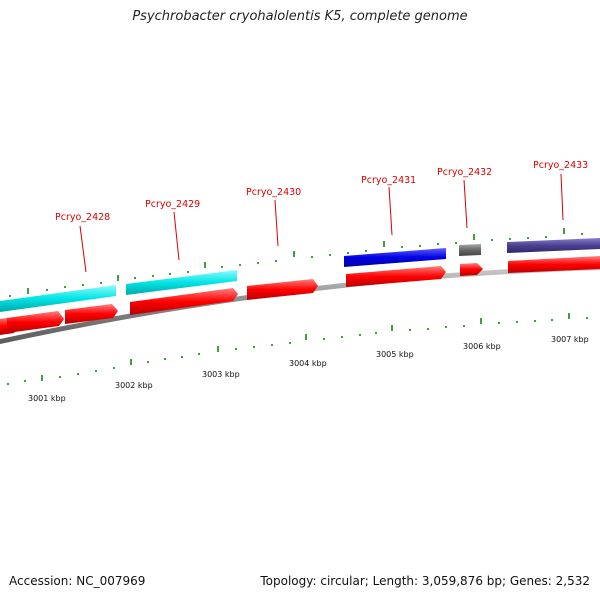 Image resolution: width=600 pixels, height=600 pixels. What do you see at coordinates (111, 581) in the screenshot?
I see `accession-value: NC_007969` at bounding box center [111, 581].